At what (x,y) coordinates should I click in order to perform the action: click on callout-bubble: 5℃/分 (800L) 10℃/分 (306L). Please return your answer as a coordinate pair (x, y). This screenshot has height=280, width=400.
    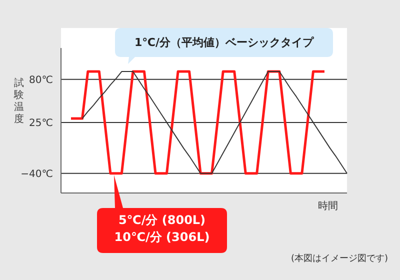
    Looking at the image, I should click on (162, 214).